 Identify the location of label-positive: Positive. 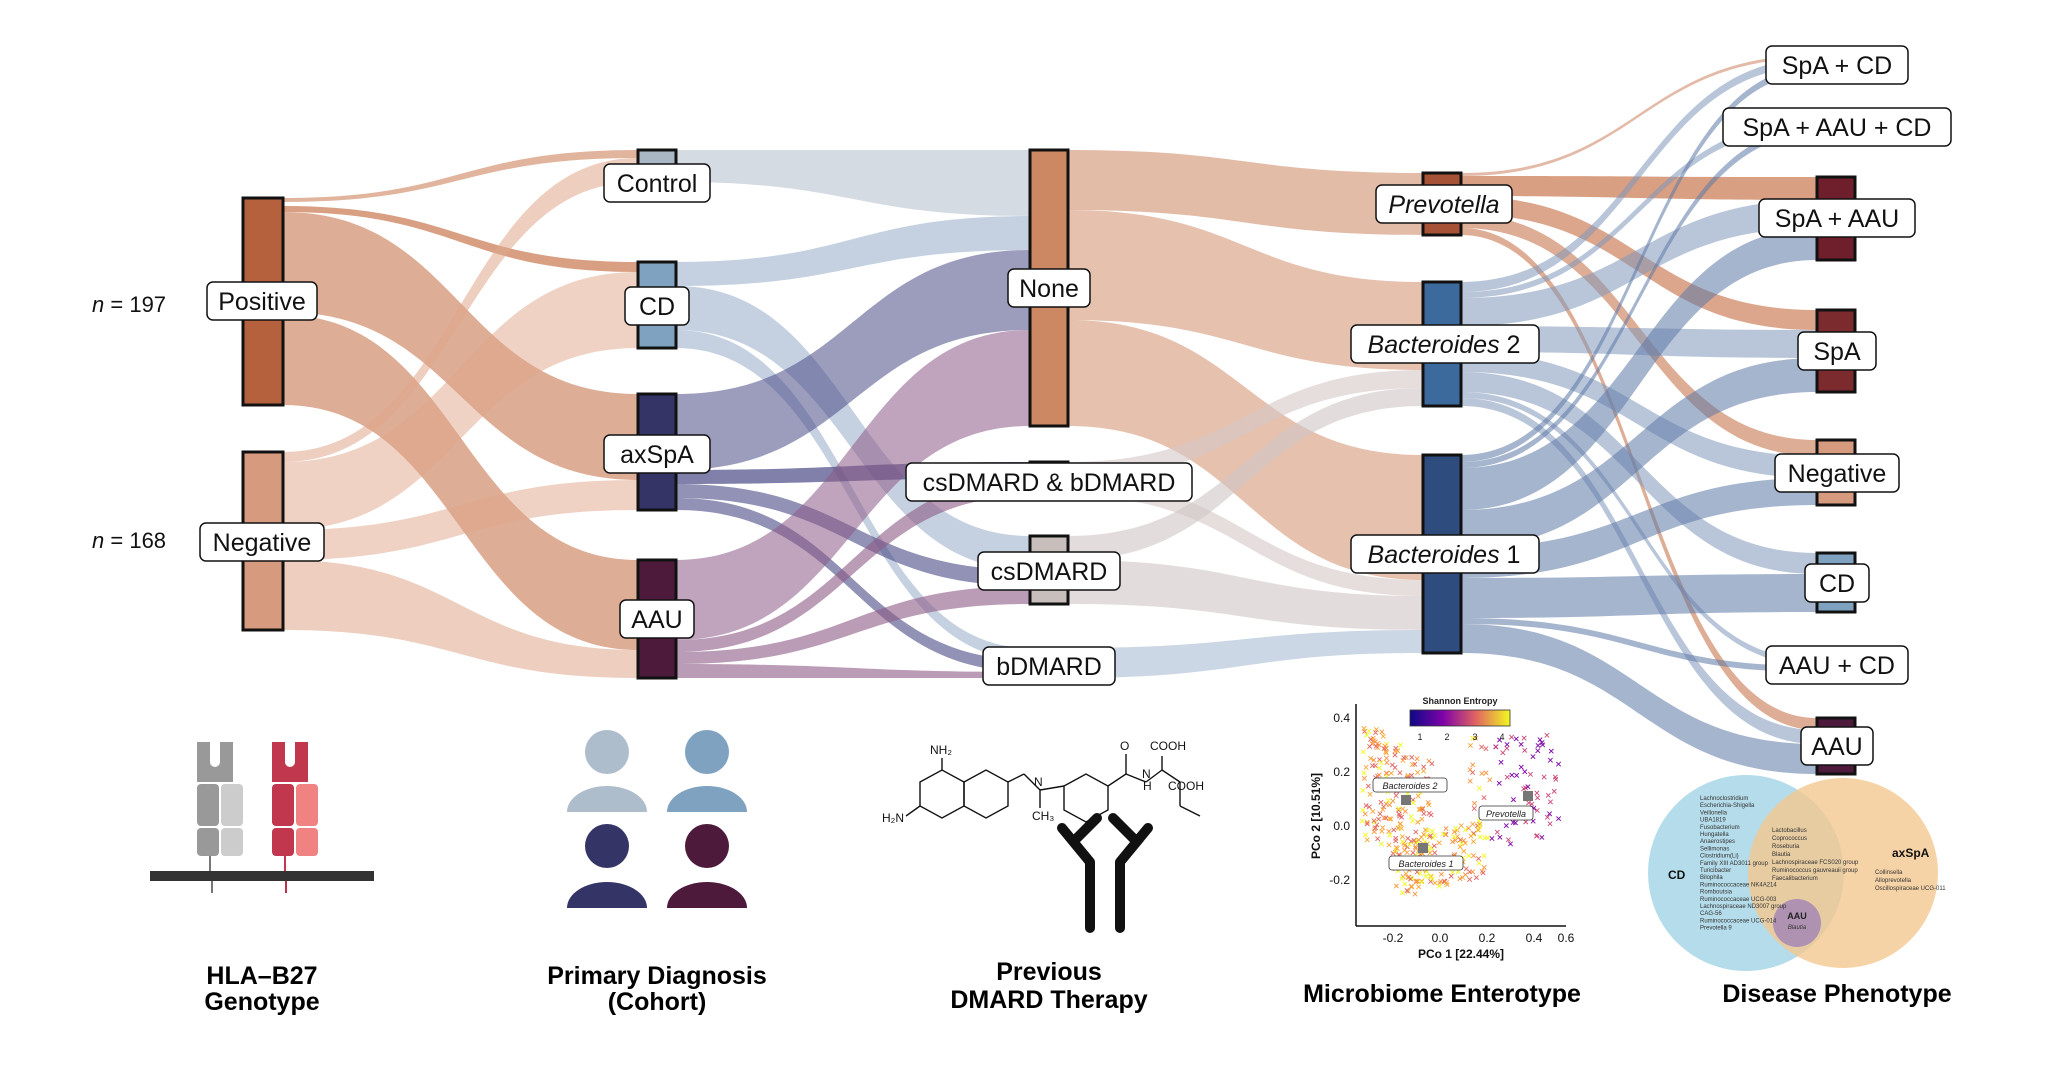
(262, 301).